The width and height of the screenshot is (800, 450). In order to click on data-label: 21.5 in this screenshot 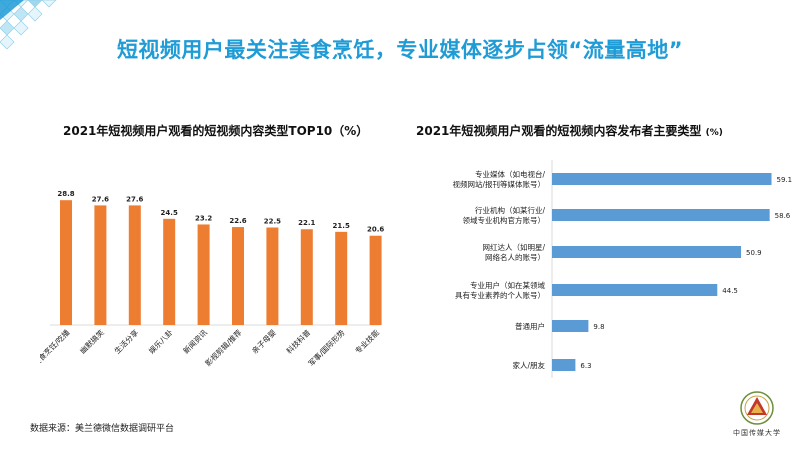, I will do `click(341, 226)`.